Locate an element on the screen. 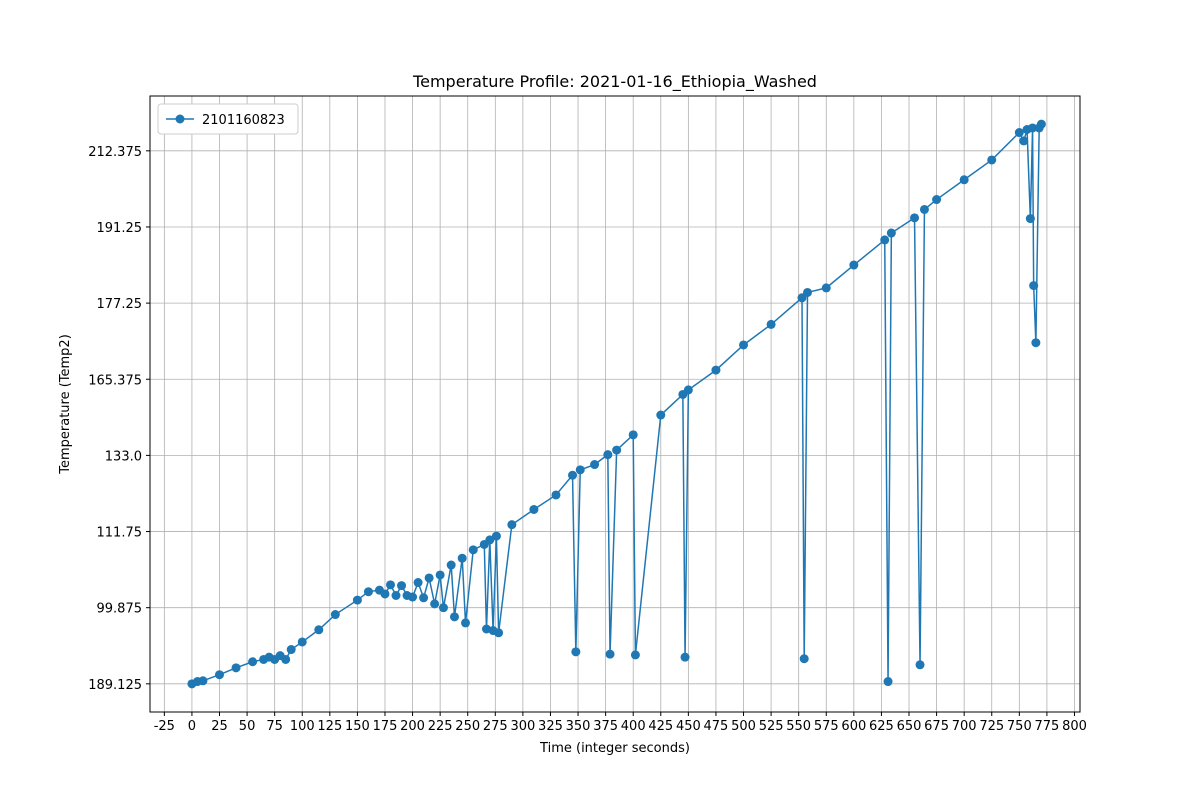 The image size is (1200, 804). x-tick-label: 475 is located at coordinates (716, 726).